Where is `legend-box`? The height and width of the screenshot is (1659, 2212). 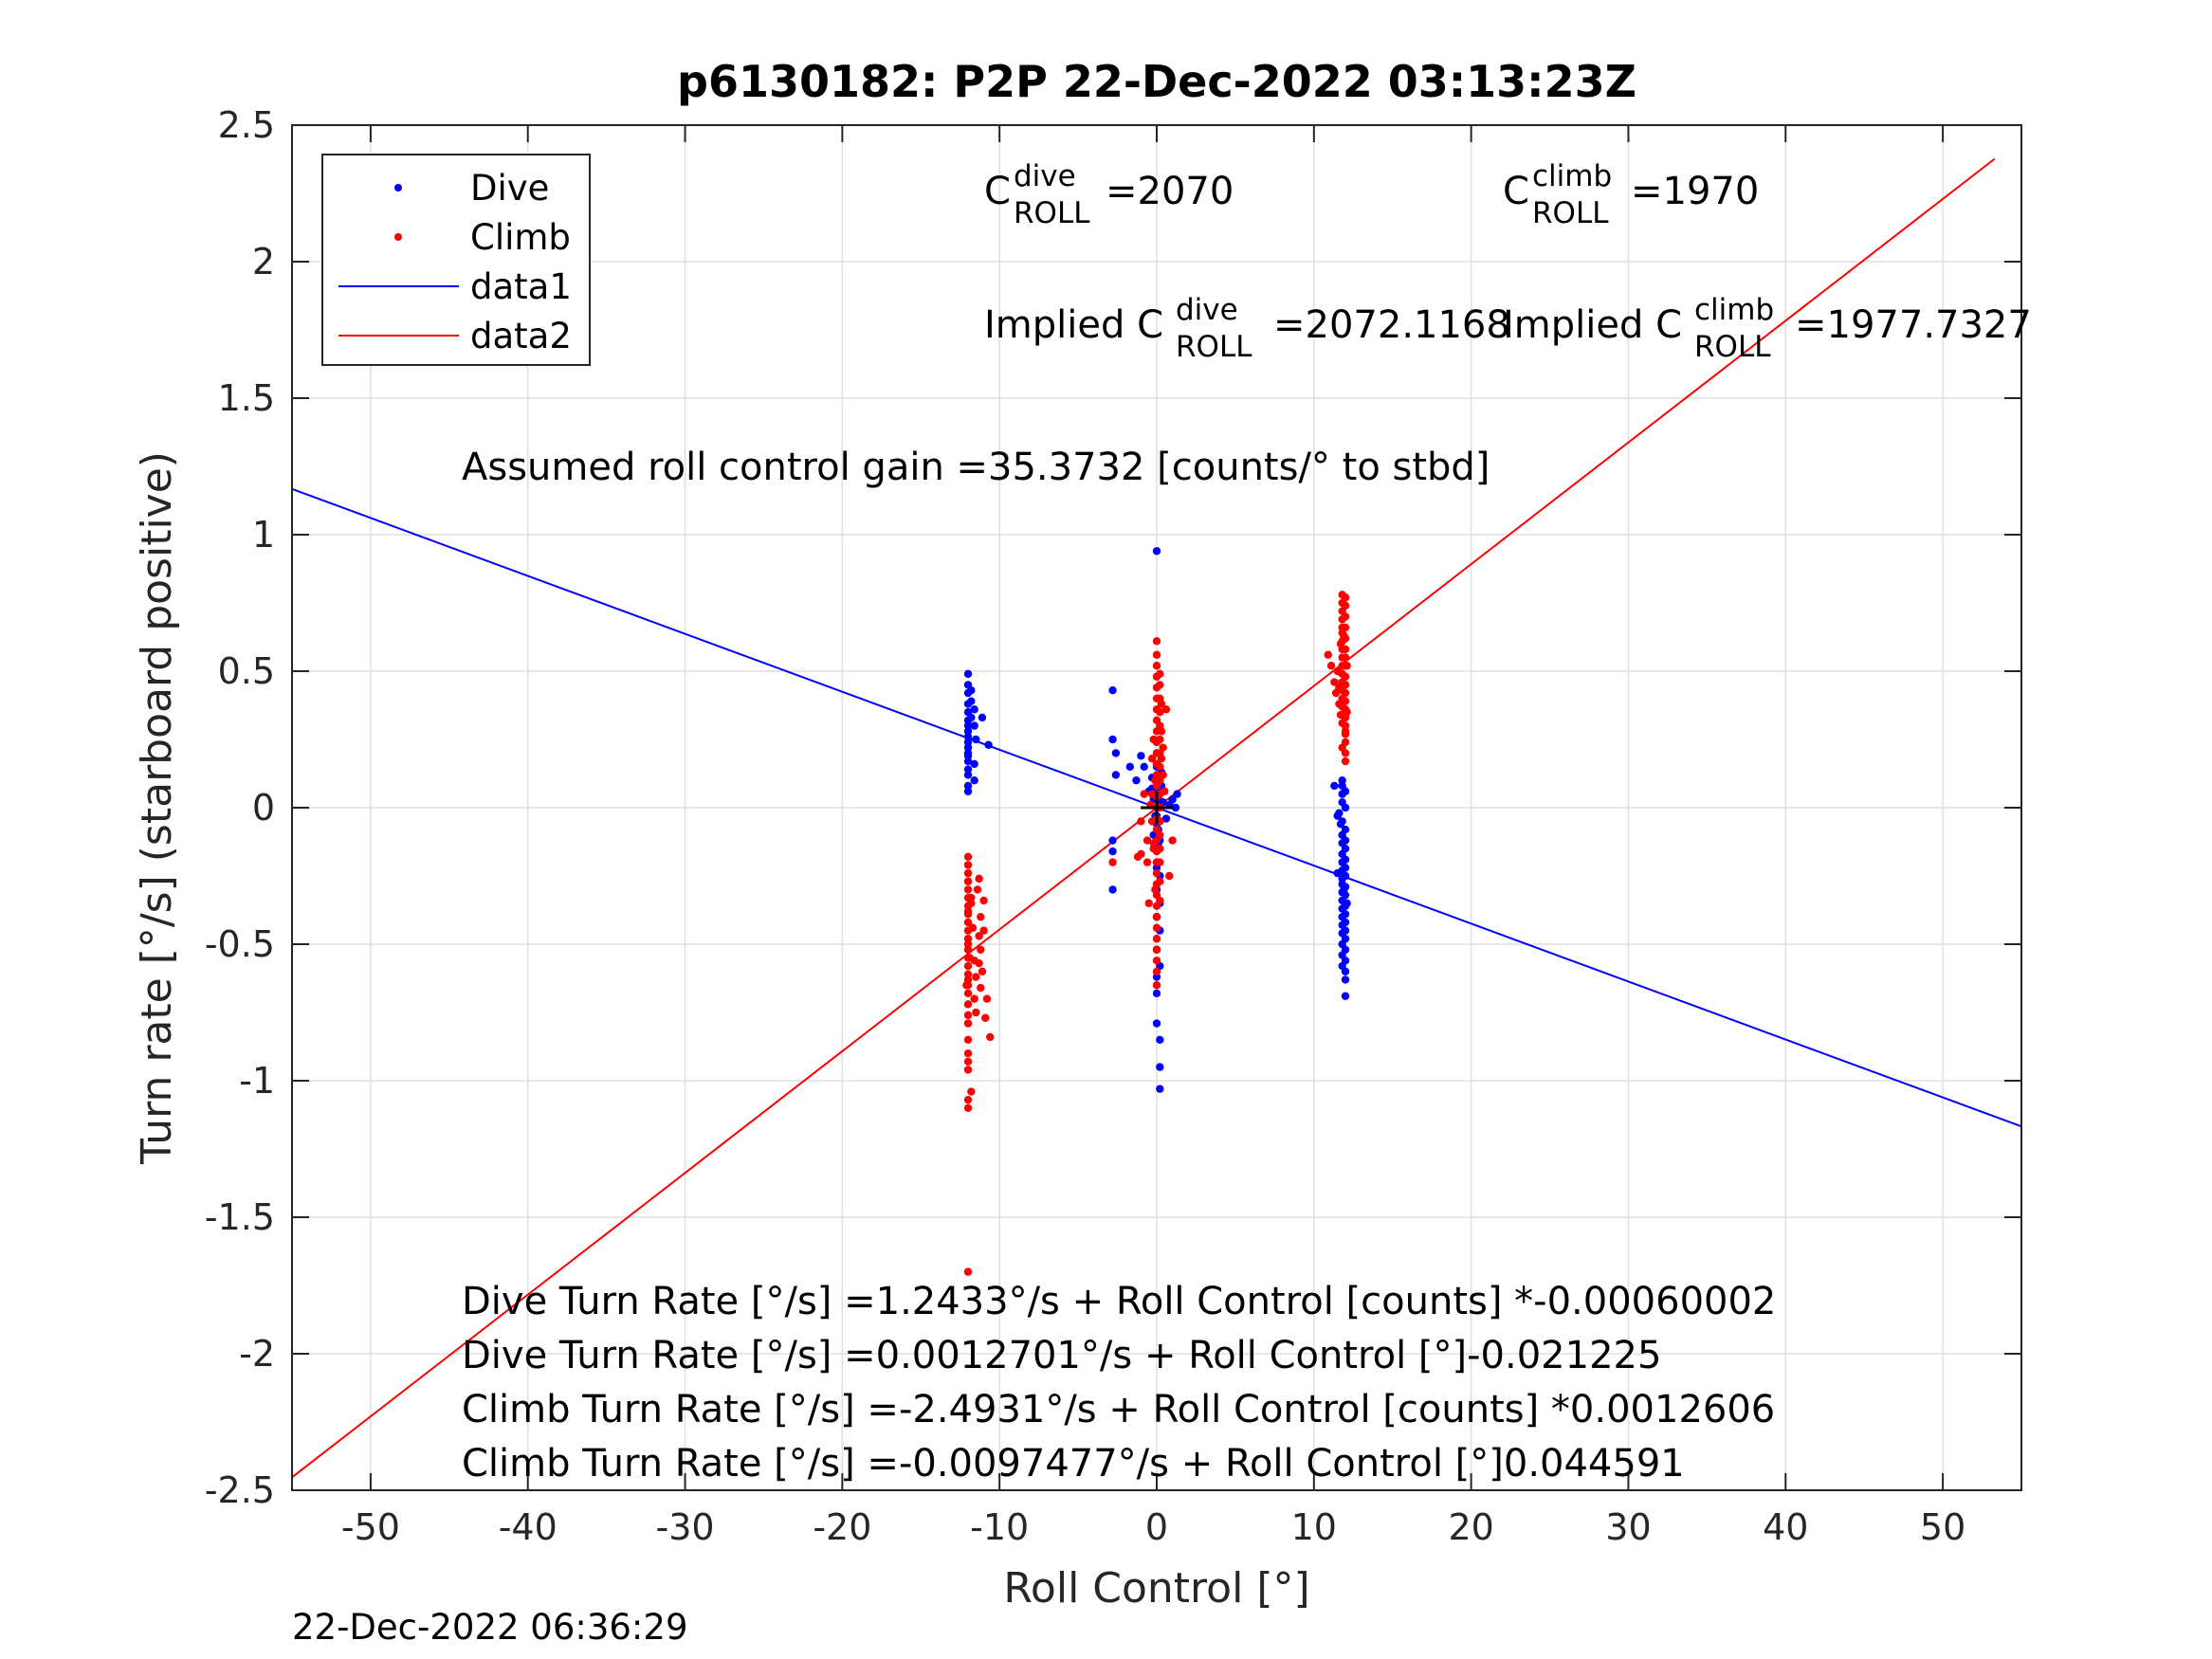 legend-box is located at coordinates (456, 260).